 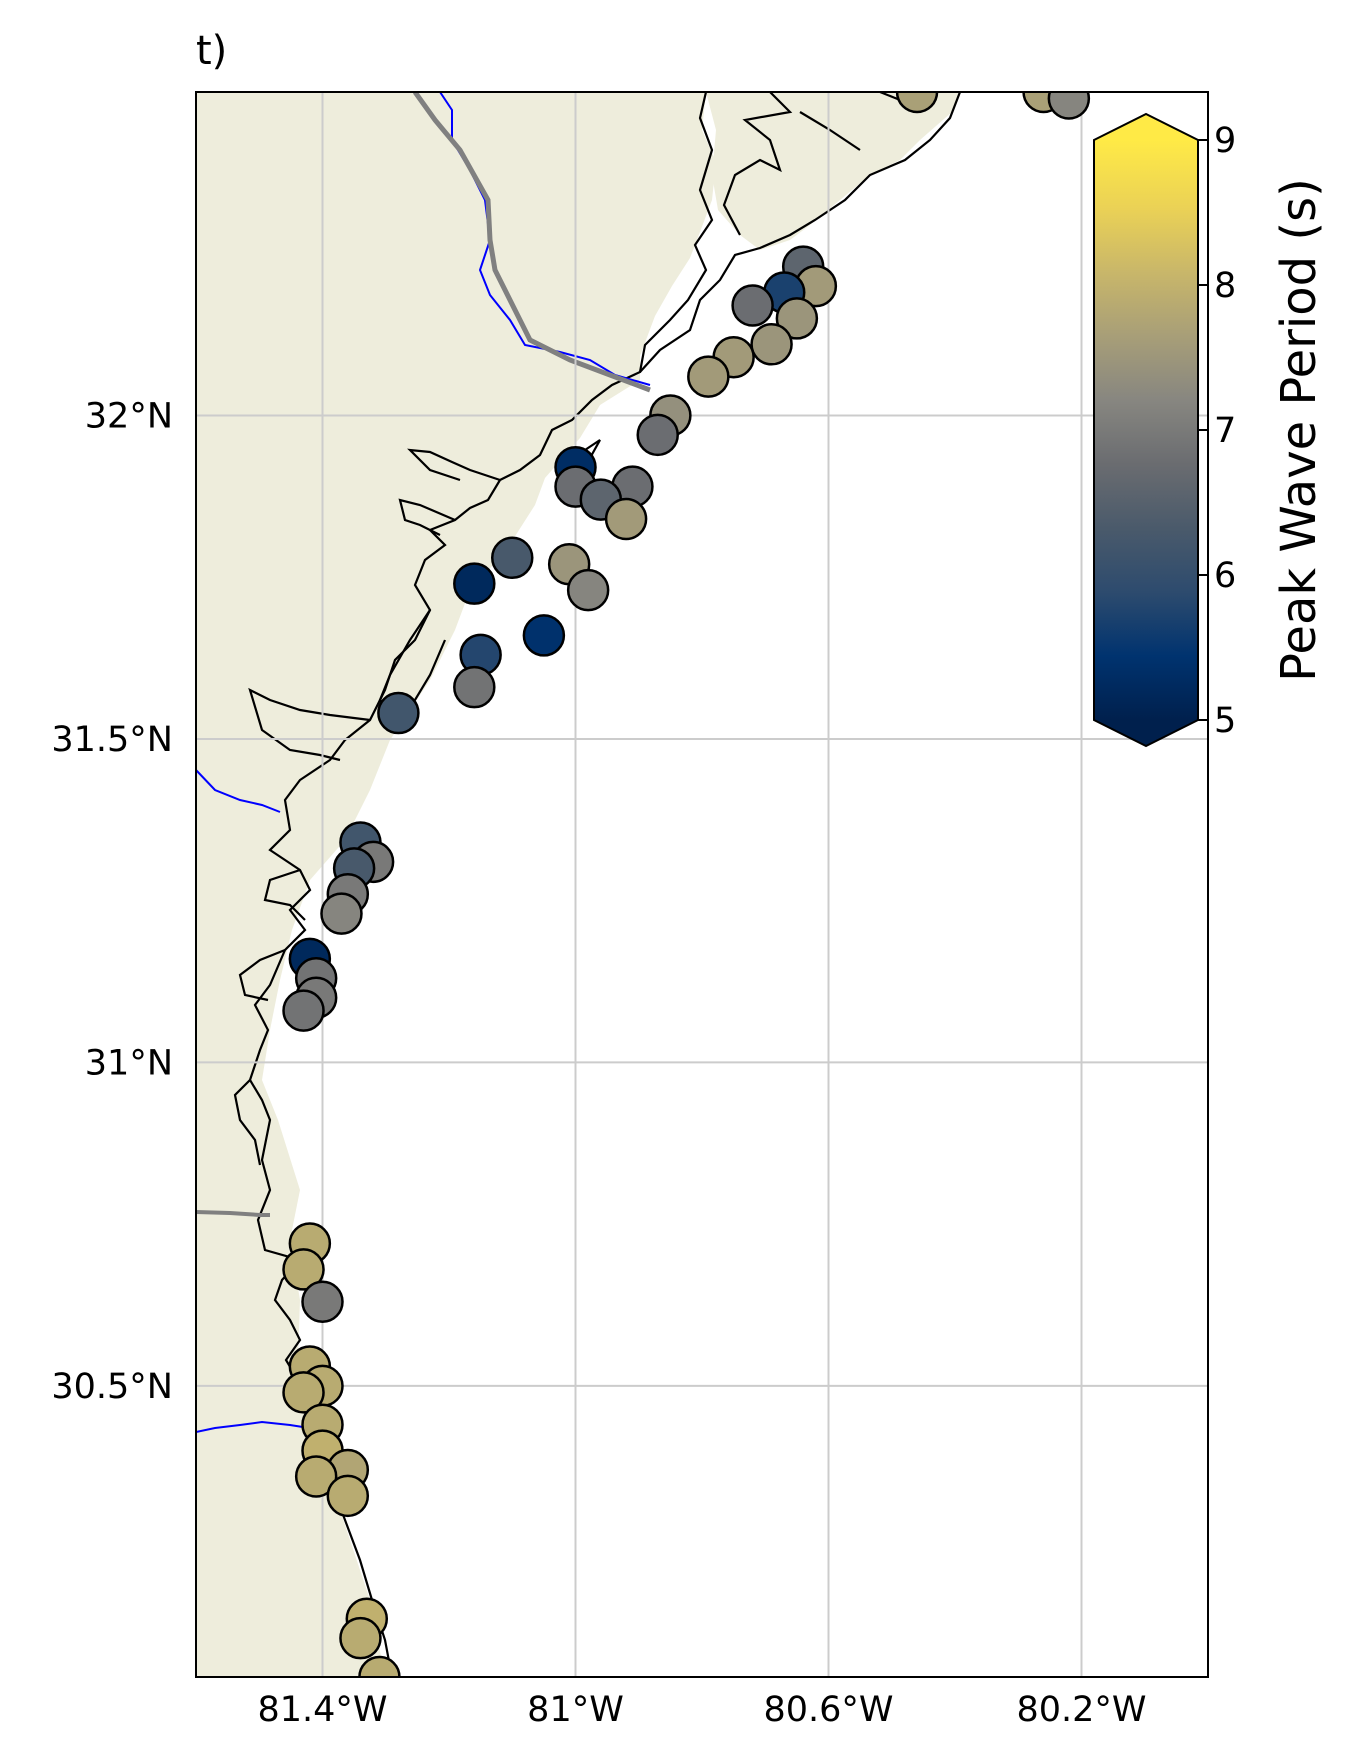 What do you see at coordinates (112, 740) in the screenshot?
I see `lat-tick-label: 31.5°N` at bounding box center [112, 740].